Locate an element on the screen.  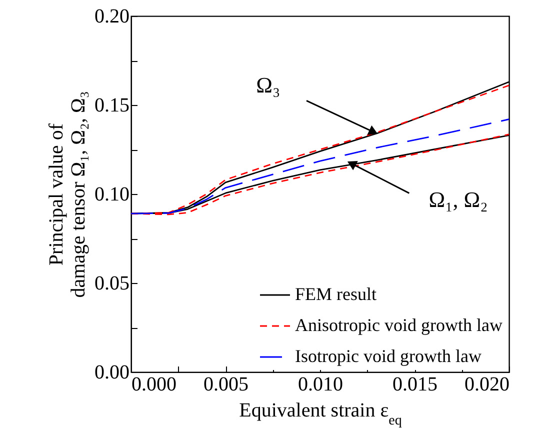
x-tick-label: 0.020 is located at coordinates (487, 385).